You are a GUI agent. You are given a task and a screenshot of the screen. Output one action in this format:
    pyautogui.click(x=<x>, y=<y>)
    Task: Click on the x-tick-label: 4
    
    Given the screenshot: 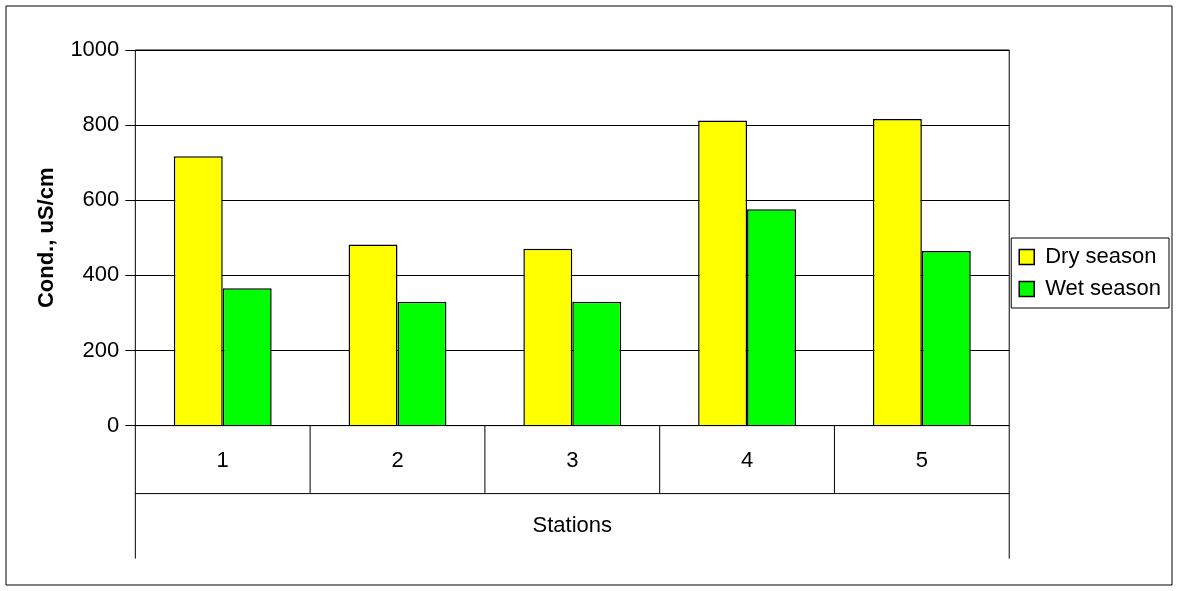 What is the action you would take?
    pyautogui.click(x=747, y=459)
    